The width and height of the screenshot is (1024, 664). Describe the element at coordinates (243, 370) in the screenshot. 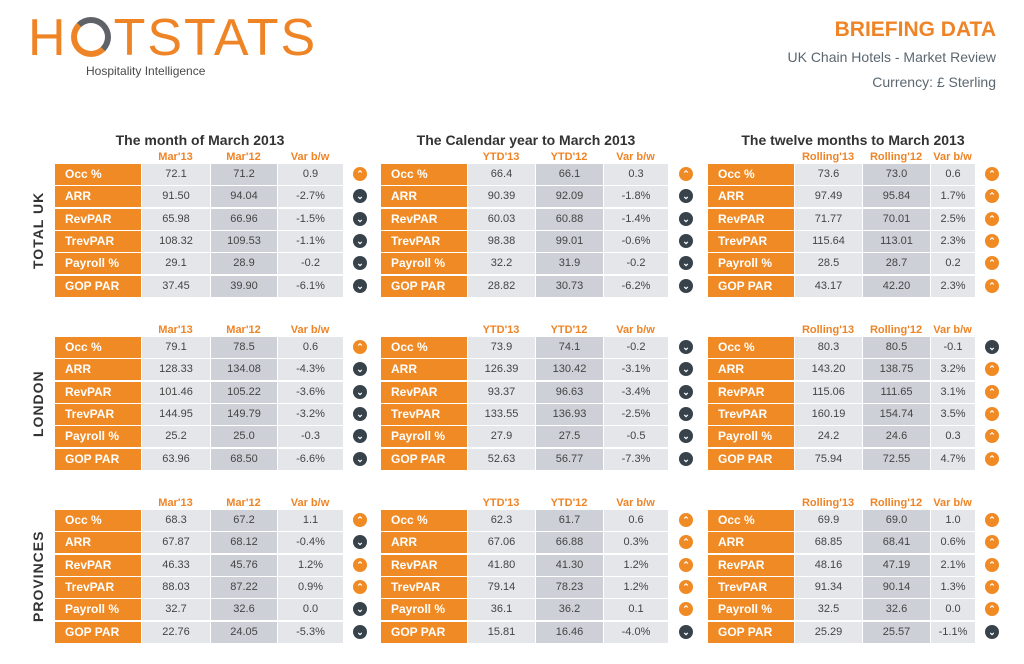

I see `value-cell: 134.08` at that location.